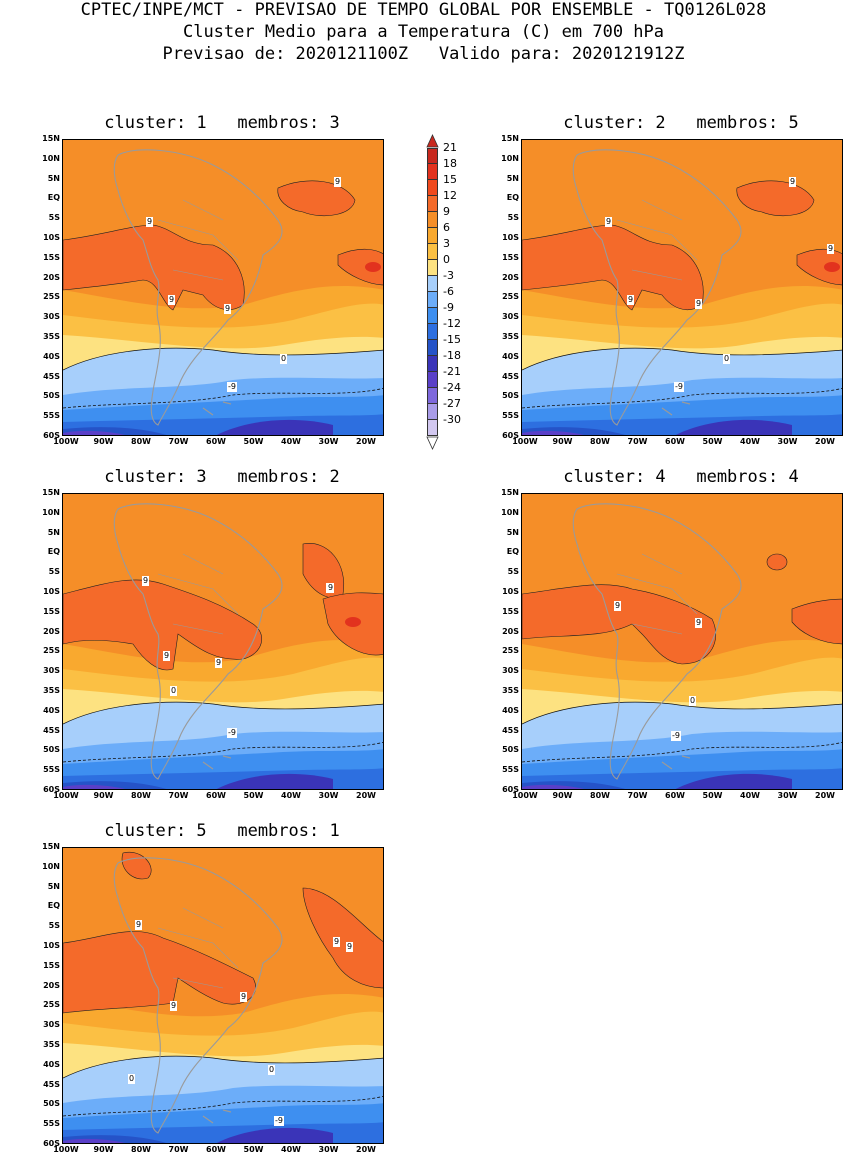  What do you see at coordinates (222, 831) in the screenshot?
I see `panel-title: cluster: 5 membros: 1` at bounding box center [222, 831].